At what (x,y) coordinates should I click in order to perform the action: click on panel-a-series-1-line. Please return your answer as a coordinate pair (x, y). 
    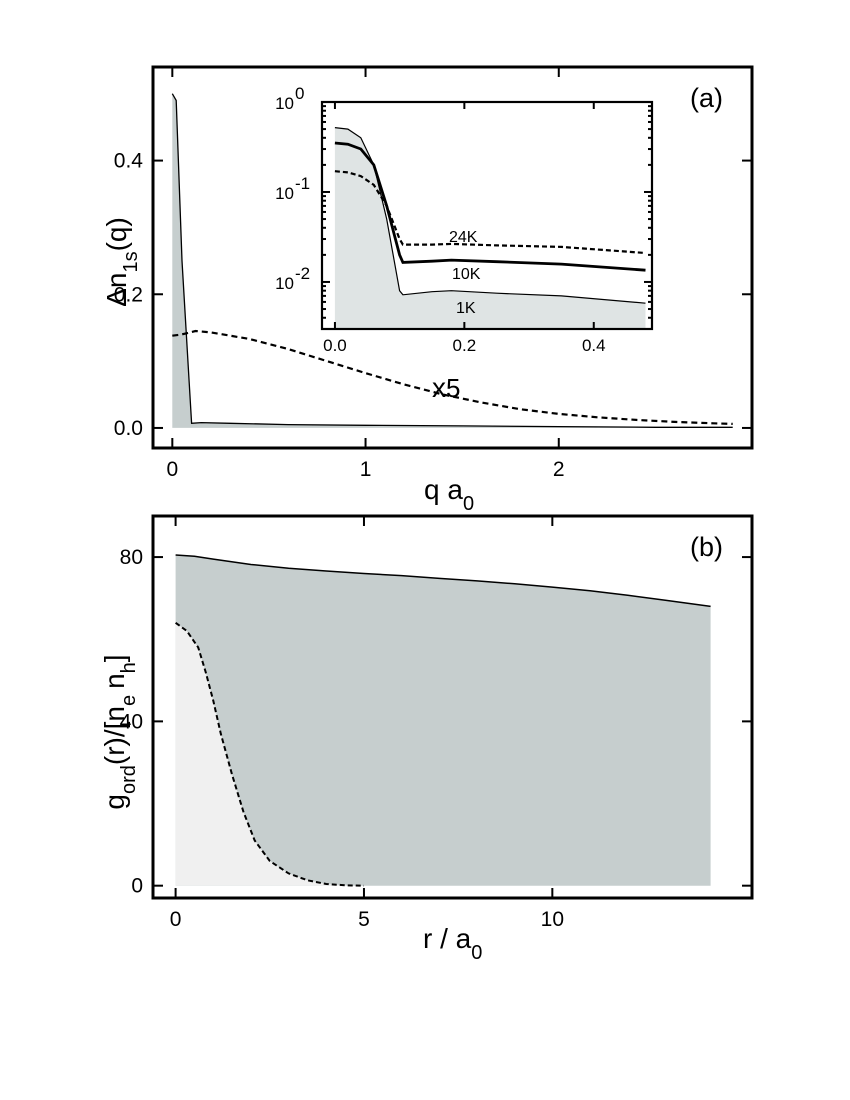
    Looking at the image, I should click on (452, 377).